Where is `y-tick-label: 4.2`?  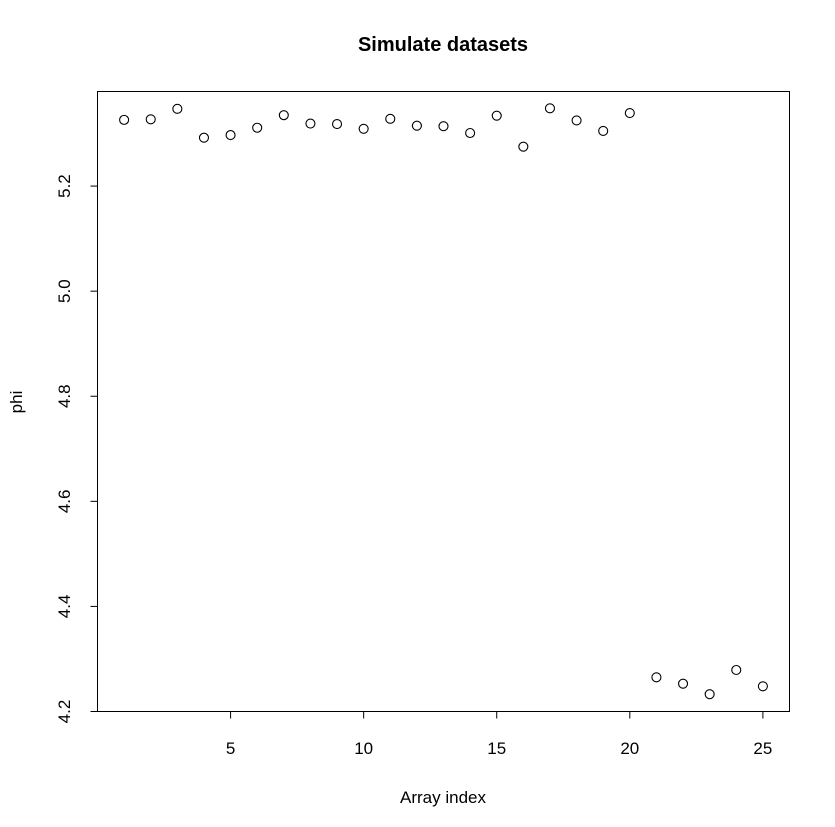 y-tick-label: 4.2 is located at coordinates (64, 712).